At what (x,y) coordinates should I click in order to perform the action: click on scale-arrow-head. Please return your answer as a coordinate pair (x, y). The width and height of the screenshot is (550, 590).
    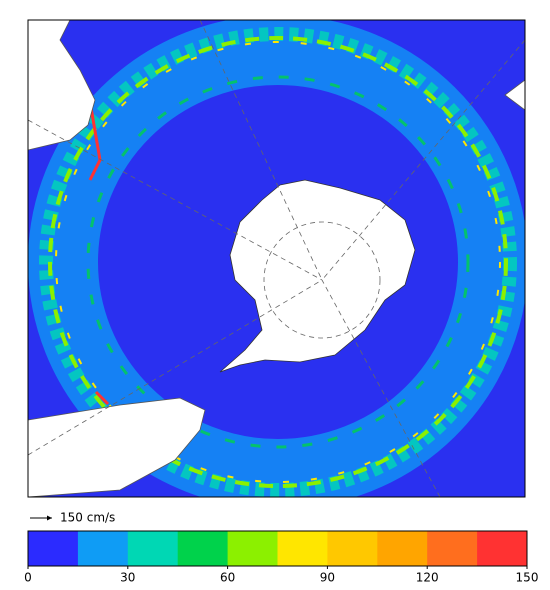
    Looking at the image, I should click on (49, 518).